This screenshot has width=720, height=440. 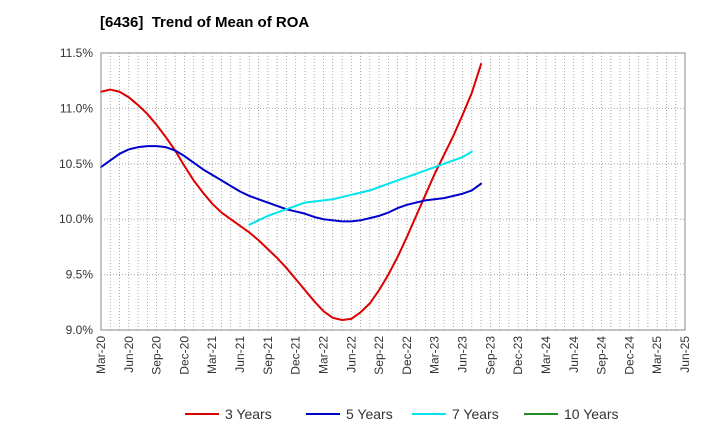 I want to click on legend-label-5-years: 5 Years, so click(x=369, y=414).